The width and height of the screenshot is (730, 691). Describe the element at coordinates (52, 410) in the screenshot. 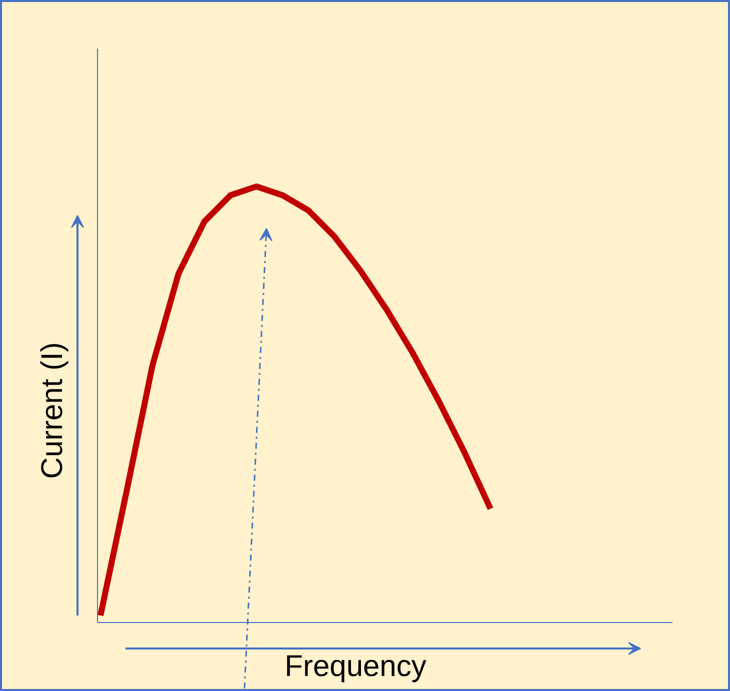

I see `y-axis-title: Current (I)` at that location.